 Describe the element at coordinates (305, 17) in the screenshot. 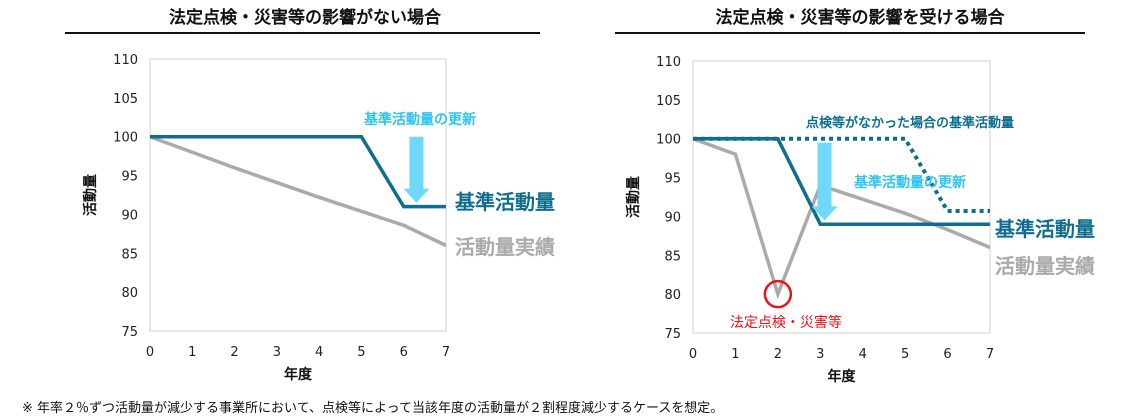

I see `chart-title: 法定点検・災害等の影響がない場合` at that location.